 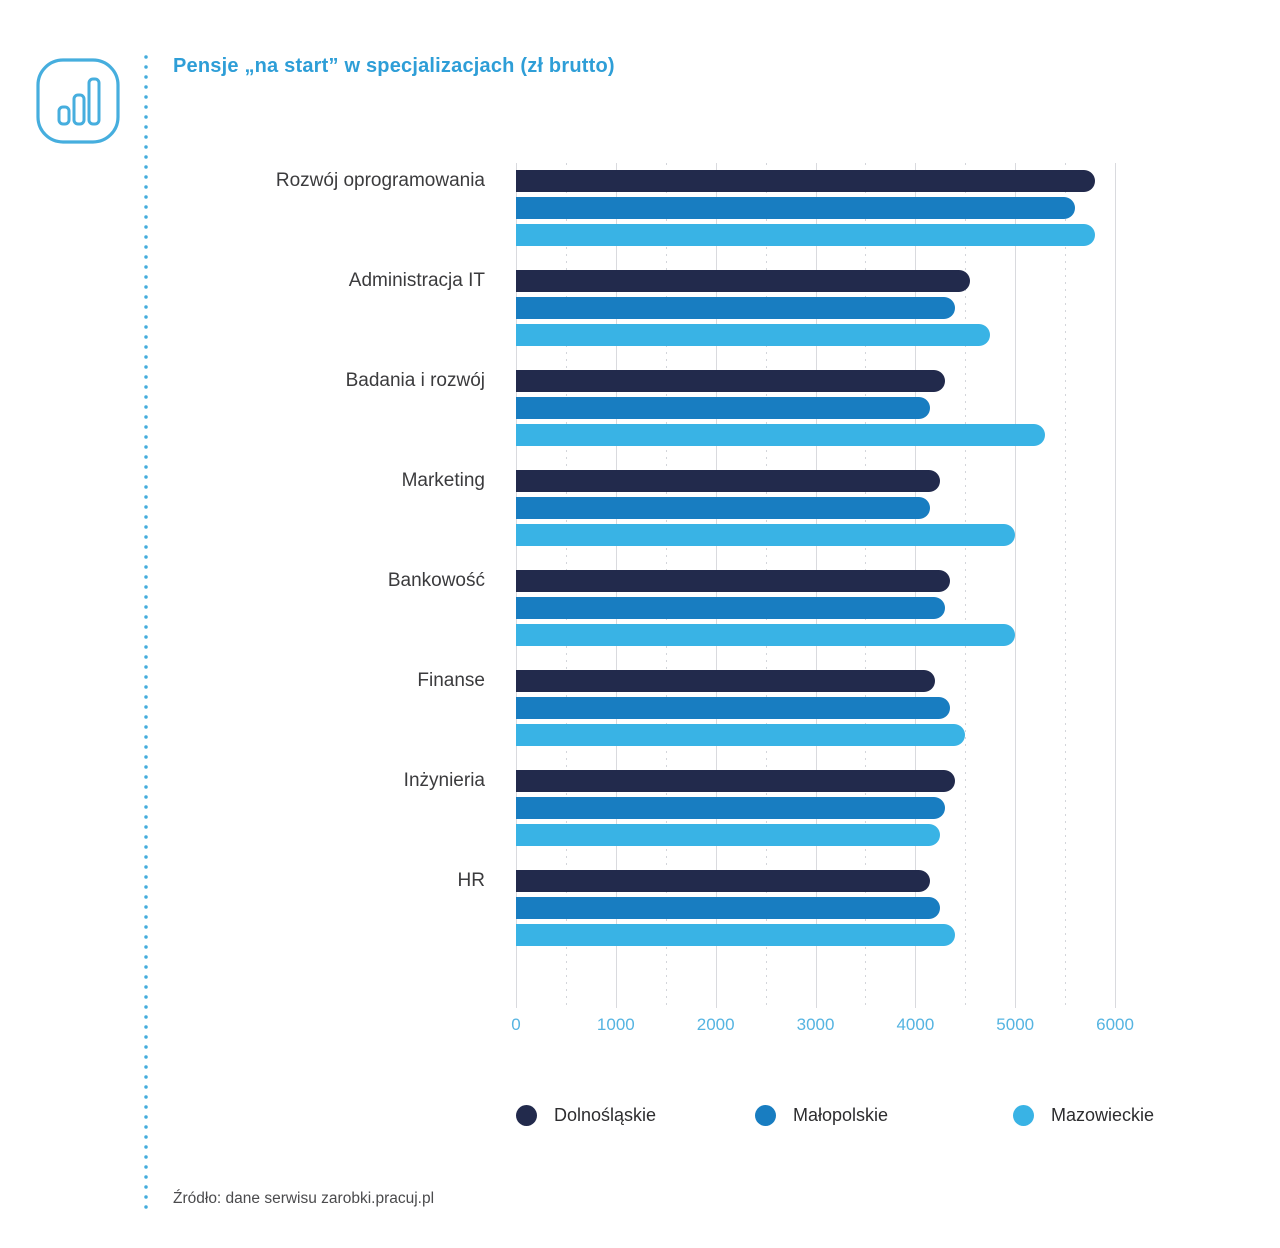 I want to click on chart-row: Bankowość, so click(x=670, y=613).